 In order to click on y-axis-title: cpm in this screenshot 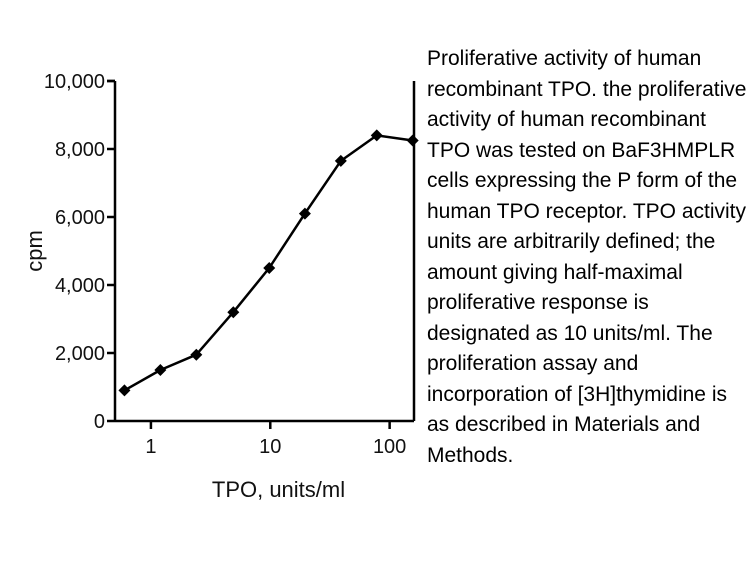, I will do `click(34, 251)`.